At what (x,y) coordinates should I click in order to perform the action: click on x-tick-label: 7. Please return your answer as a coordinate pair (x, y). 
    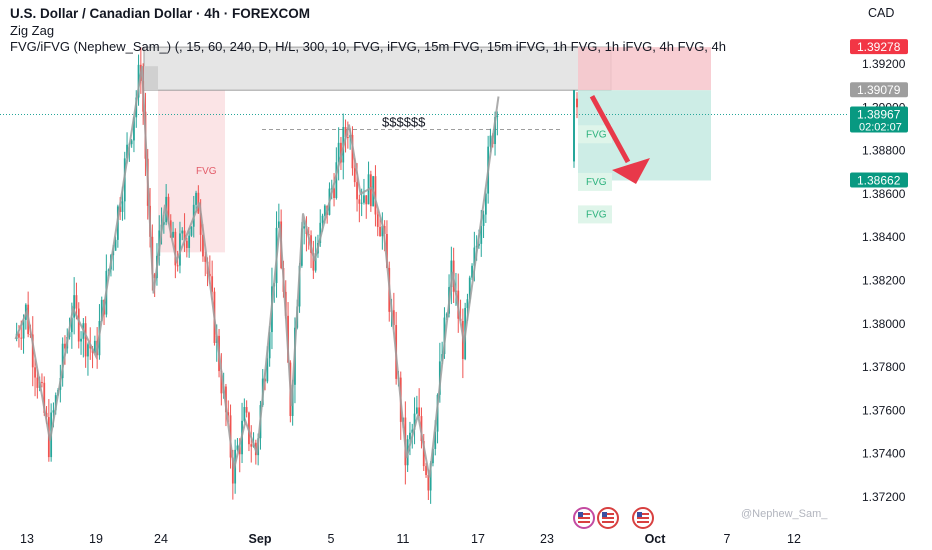
    Looking at the image, I should click on (727, 539).